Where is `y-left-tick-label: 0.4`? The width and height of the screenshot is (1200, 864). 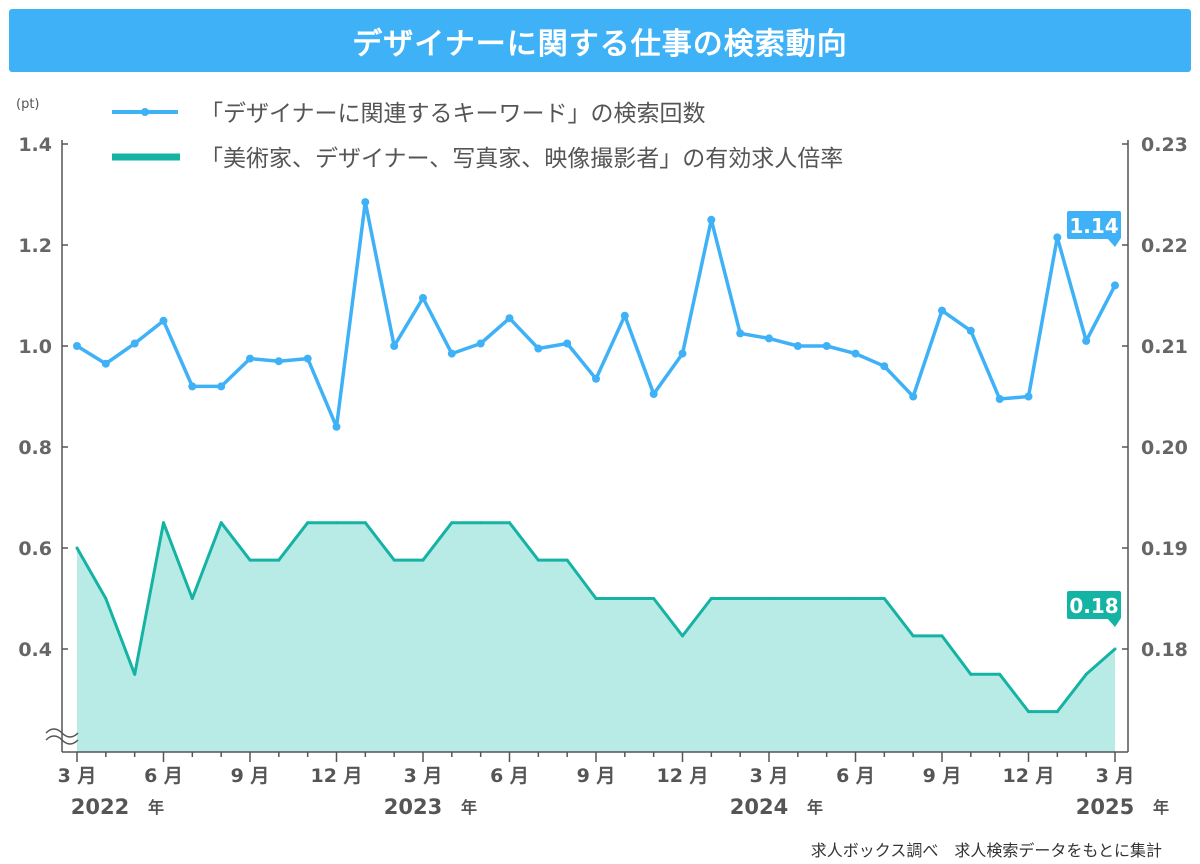
y-left-tick-label: 0.4 is located at coordinates (35, 650).